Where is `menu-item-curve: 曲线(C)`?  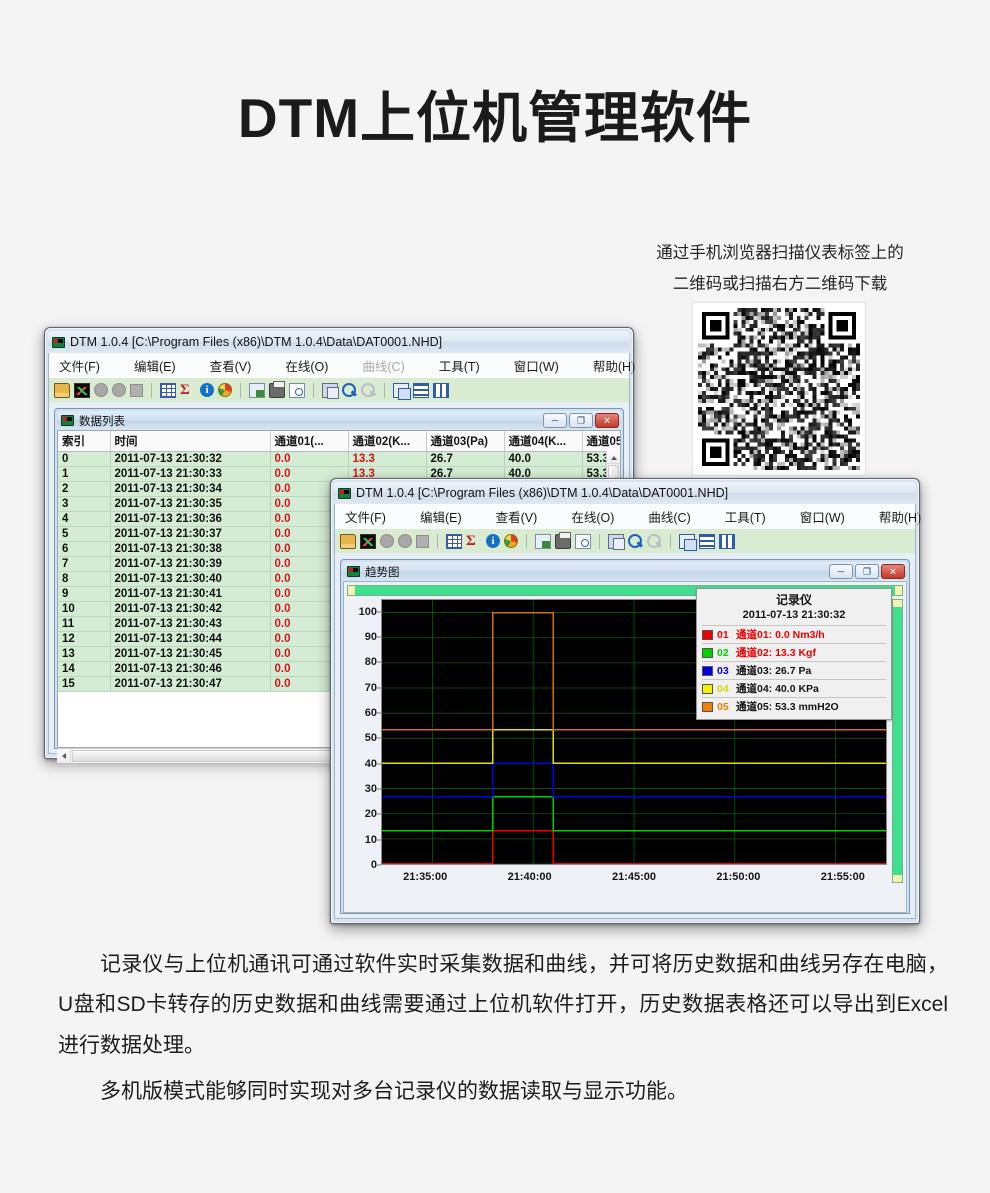
menu-item-curve: 曲线(C) is located at coordinates (669, 518).